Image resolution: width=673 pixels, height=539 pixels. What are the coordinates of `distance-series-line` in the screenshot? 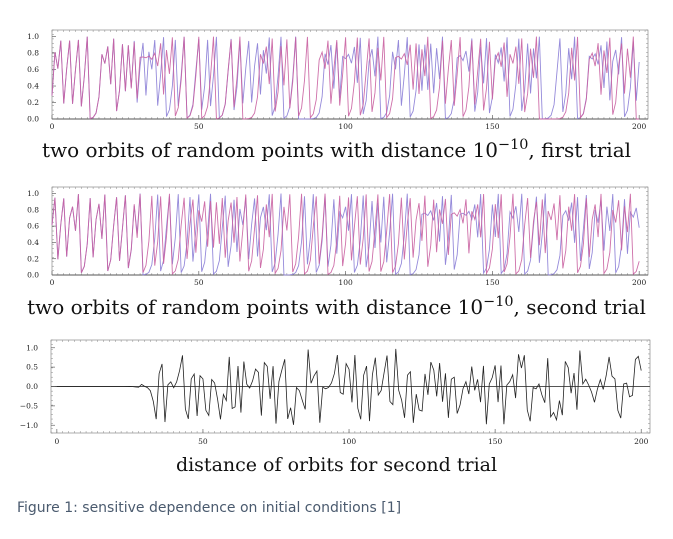 It's located at (349, 386).